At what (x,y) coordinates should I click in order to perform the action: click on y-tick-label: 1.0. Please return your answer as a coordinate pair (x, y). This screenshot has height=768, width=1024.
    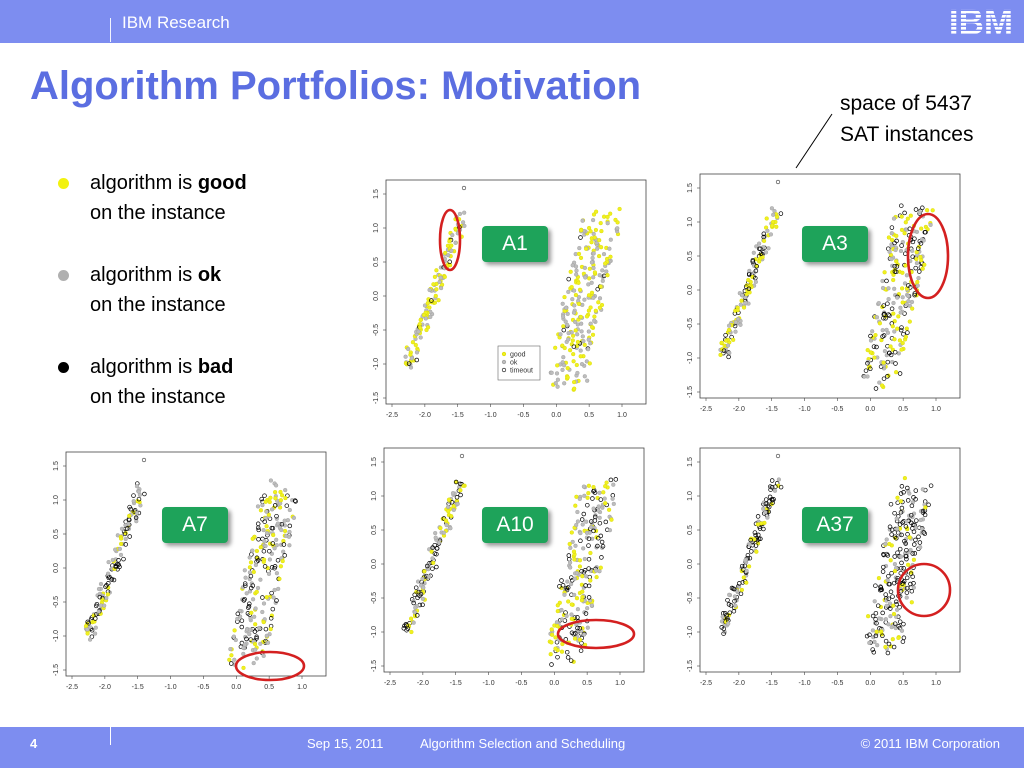
    Looking at the image, I should click on (56, 500).